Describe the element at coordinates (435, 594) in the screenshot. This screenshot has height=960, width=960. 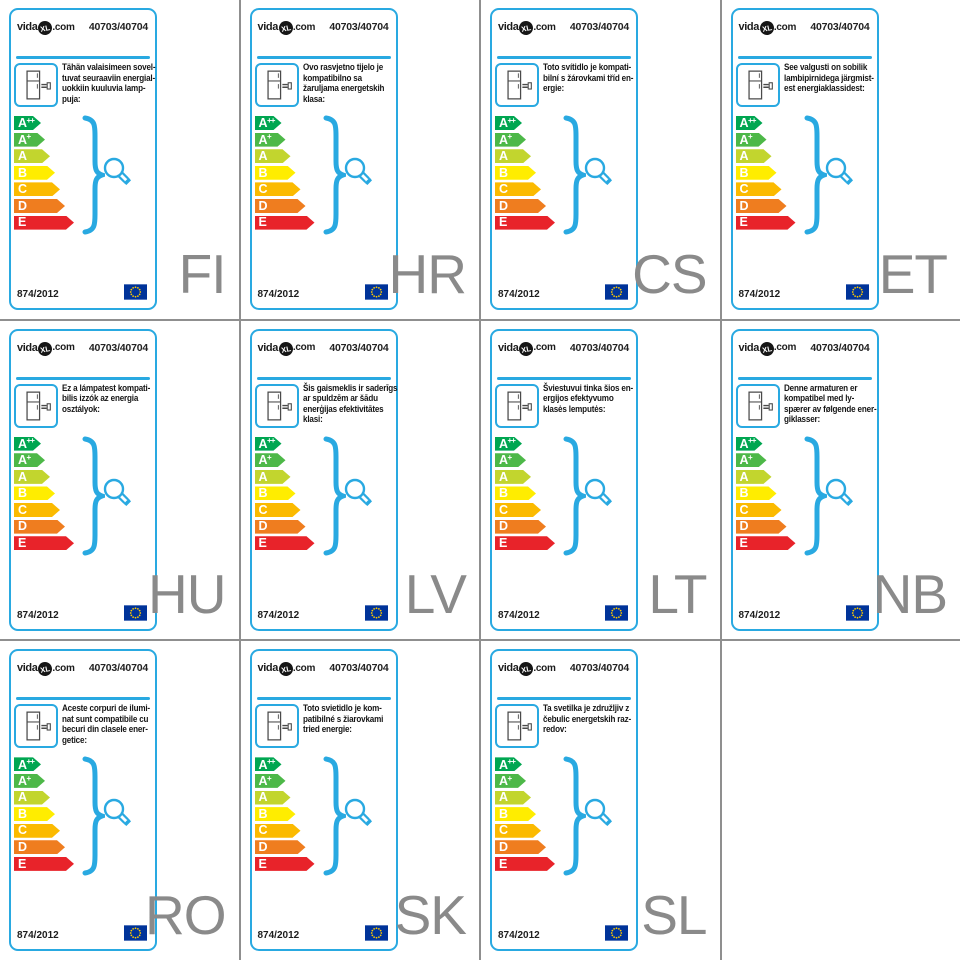
I see `language-code: LV` at that location.